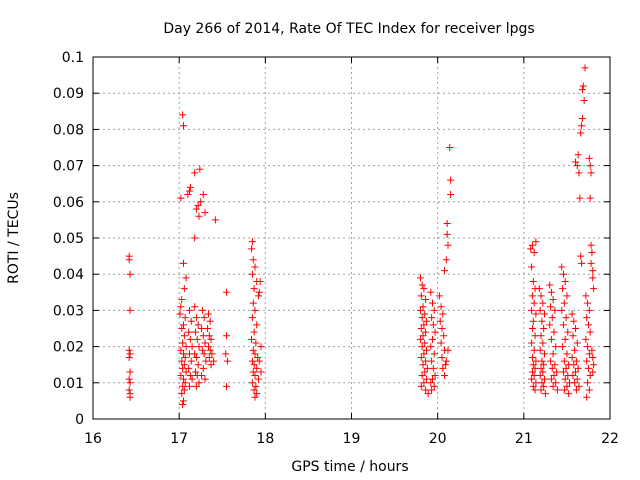 The image size is (640, 480). I want to click on y-tick-label: 0.01, so click(68, 384).